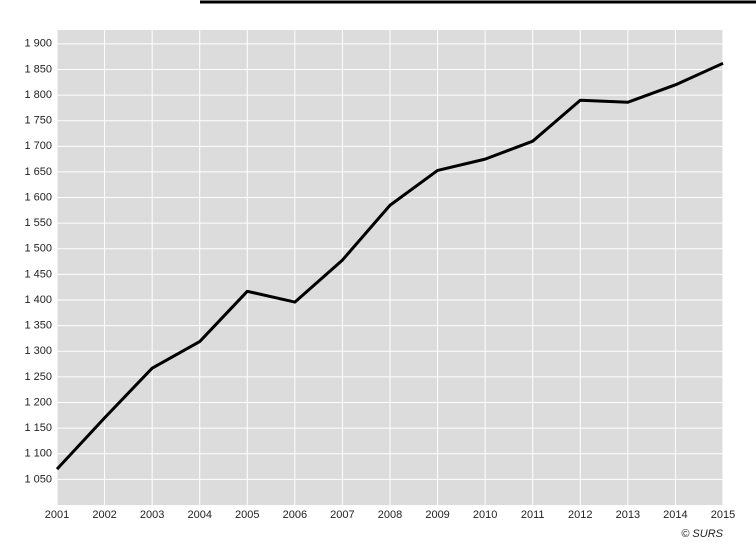 This screenshot has width=756, height=549. What do you see at coordinates (38, 428) in the screenshot?
I see `y-tick-label: 1 150` at bounding box center [38, 428].